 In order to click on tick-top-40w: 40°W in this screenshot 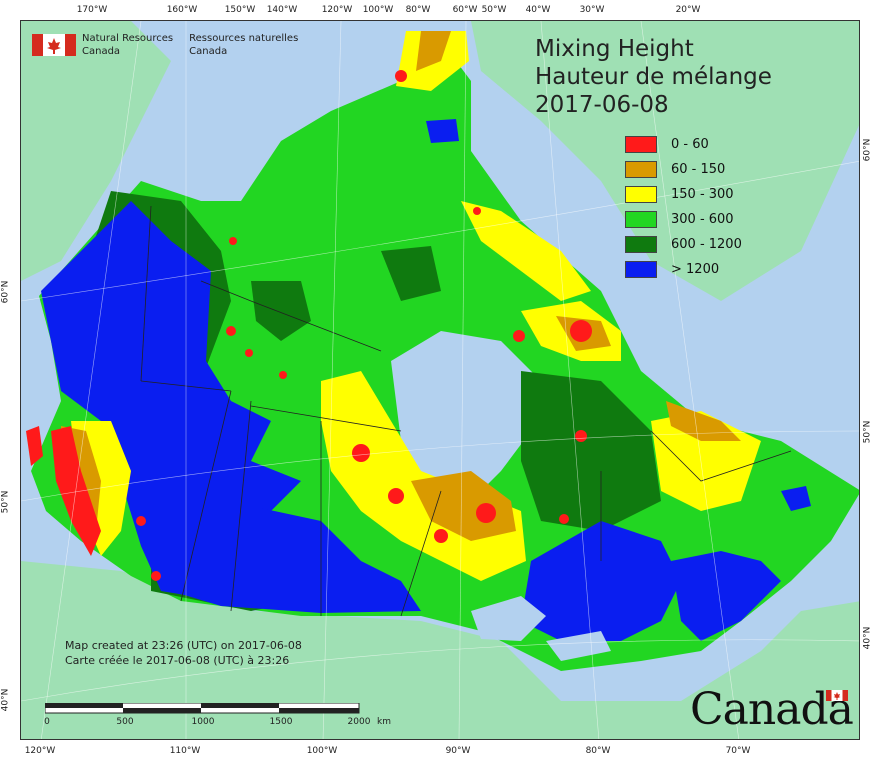, I will do `click(538, 10)`.